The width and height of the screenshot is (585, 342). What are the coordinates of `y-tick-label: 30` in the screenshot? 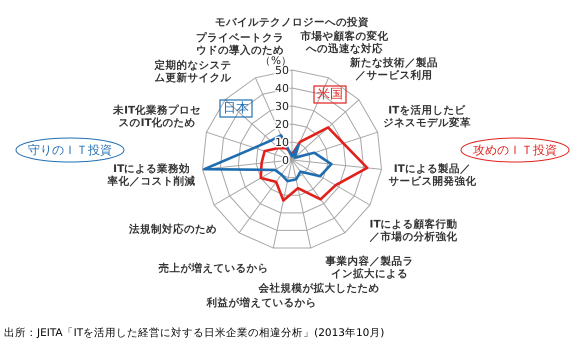 It's located at (282, 106).